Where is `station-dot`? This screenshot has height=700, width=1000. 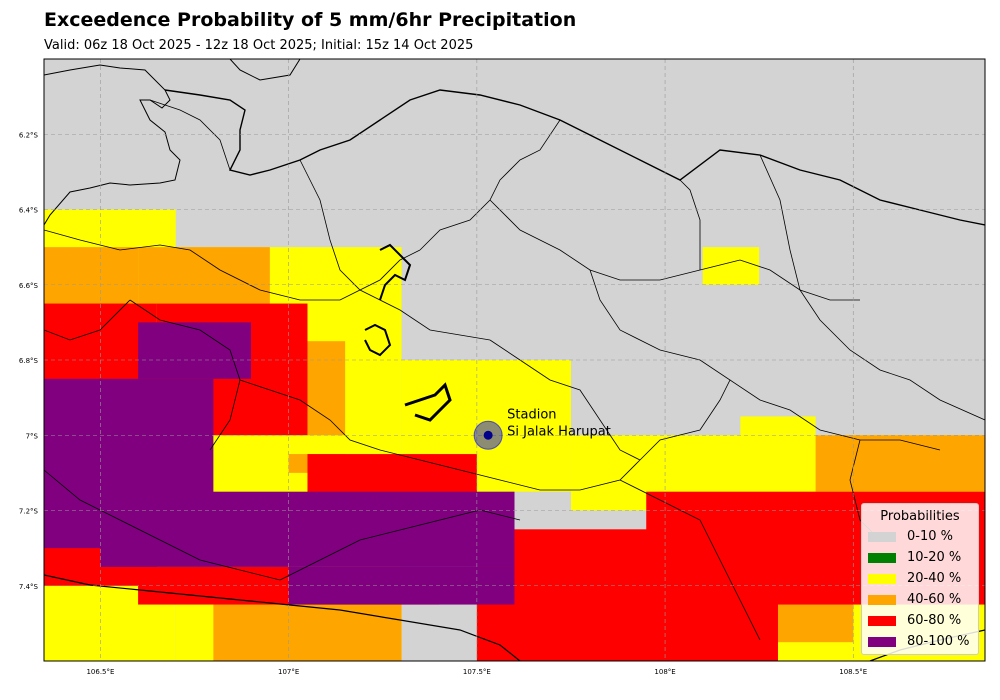 station-dot is located at coordinates (488, 435).